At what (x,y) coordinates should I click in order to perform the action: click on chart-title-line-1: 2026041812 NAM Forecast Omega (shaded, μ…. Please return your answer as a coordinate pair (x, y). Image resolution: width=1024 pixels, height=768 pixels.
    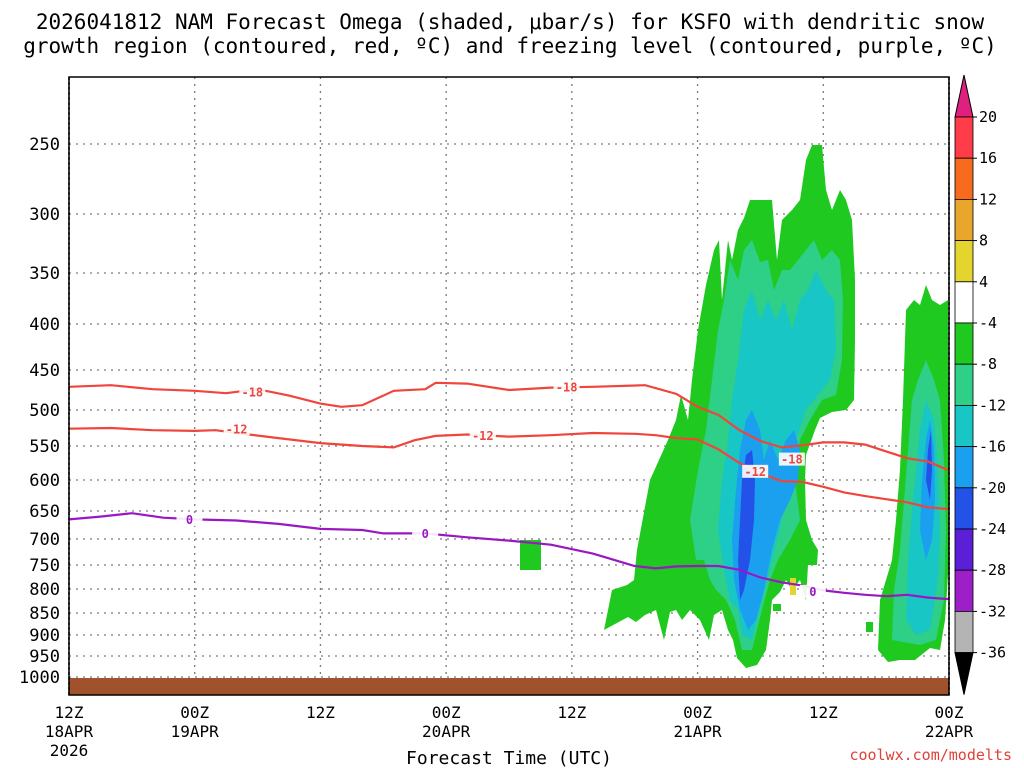
    Looking at the image, I should click on (510, 22).